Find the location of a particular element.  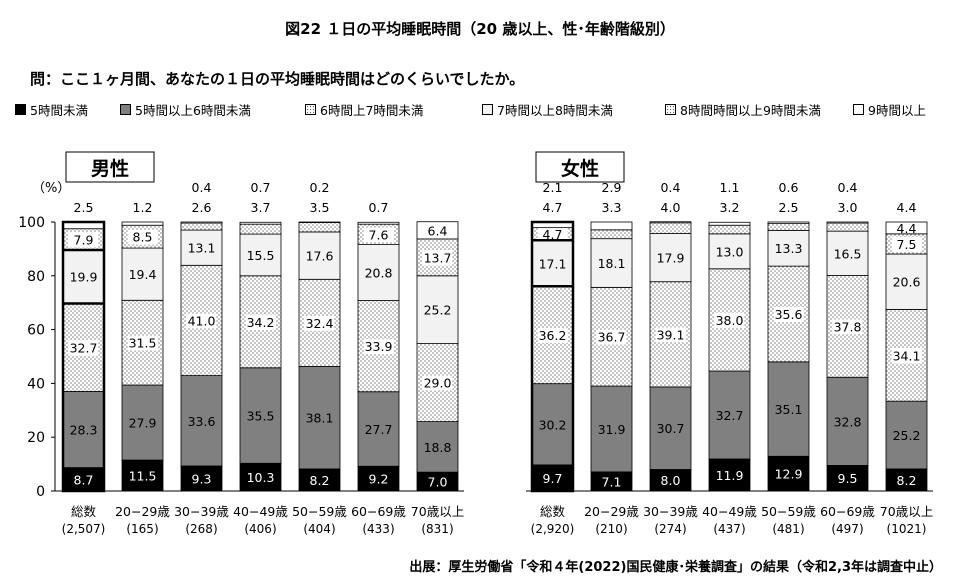

data-label: 8.2 is located at coordinates (907, 480).